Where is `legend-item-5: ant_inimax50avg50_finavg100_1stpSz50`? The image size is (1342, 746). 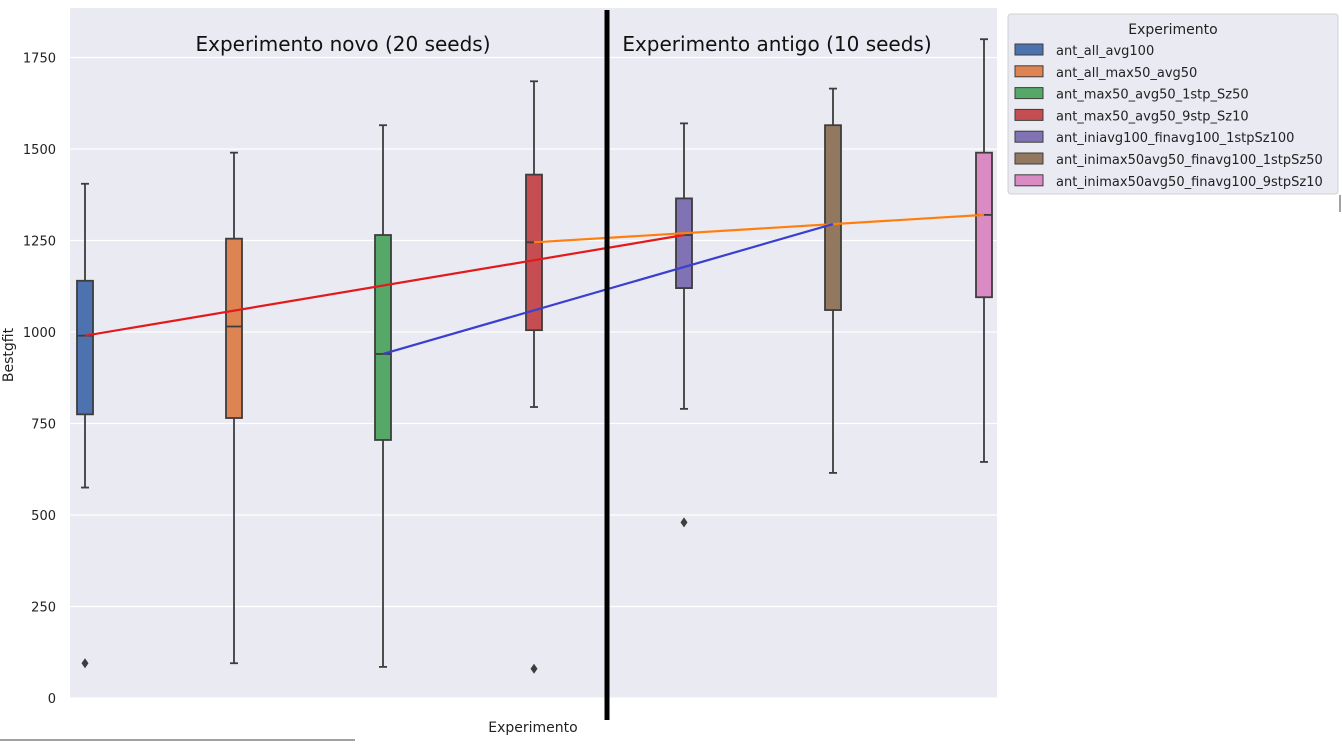 legend-item-5: ant_inimax50avg50_finavg100_1stpSz50 is located at coordinates (1168, 160).